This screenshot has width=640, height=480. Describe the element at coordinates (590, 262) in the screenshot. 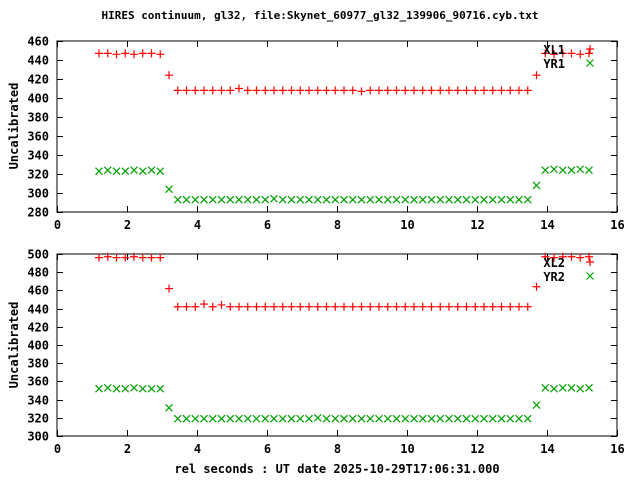

I see `legend-marker-XL2` at that location.